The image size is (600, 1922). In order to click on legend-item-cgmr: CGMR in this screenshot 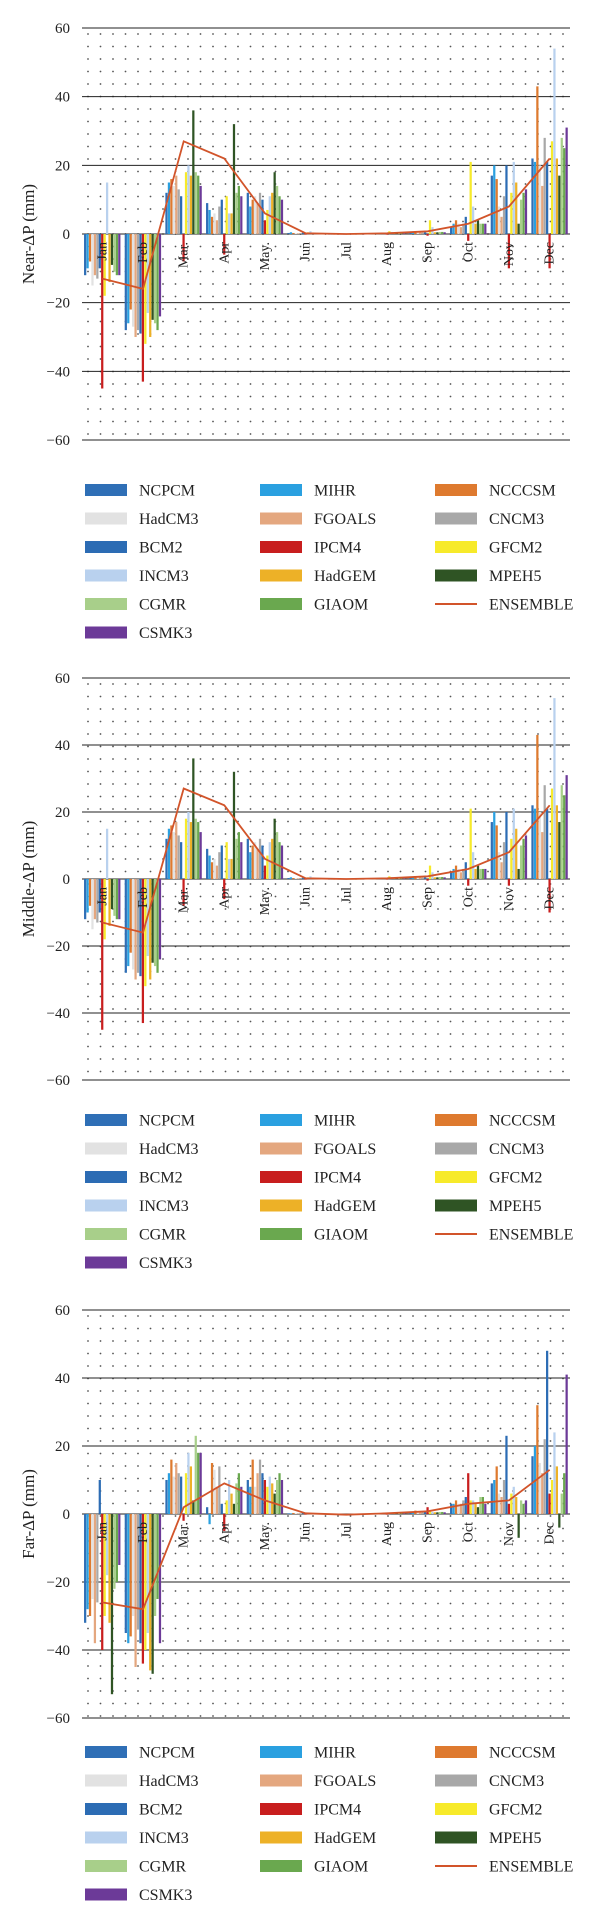, I will do `click(135, 1235)`.